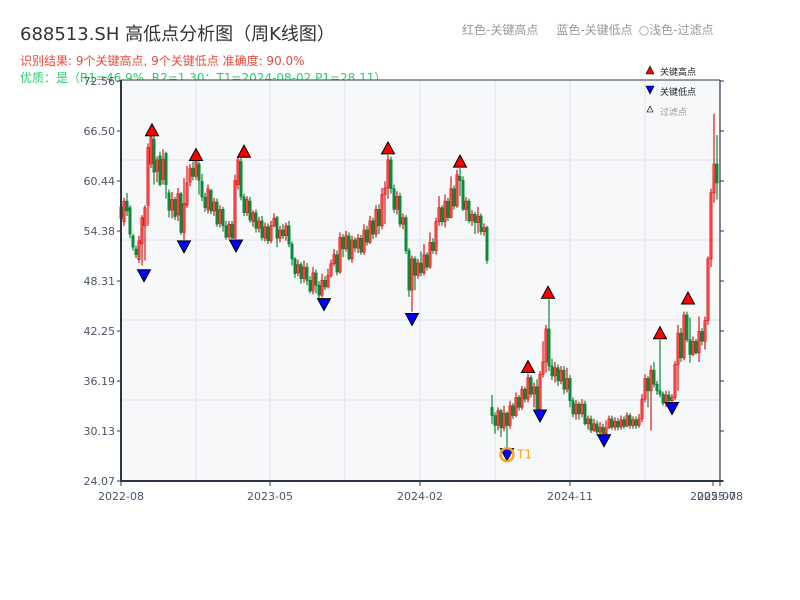 This screenshot has width=800, height=600. What do you see at coordinates (650, 109) in the screenshot?
I see `legend-filtered-icon` at bounding box center [650, 109].